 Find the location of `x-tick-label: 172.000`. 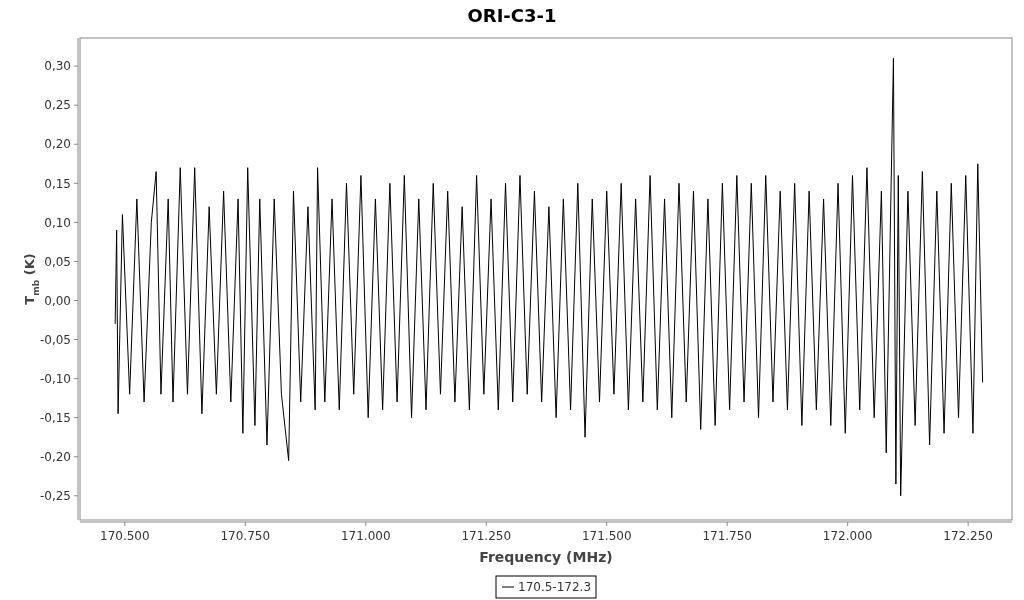

x-tick-label: 172.000 is located at coordinates (847, 536).